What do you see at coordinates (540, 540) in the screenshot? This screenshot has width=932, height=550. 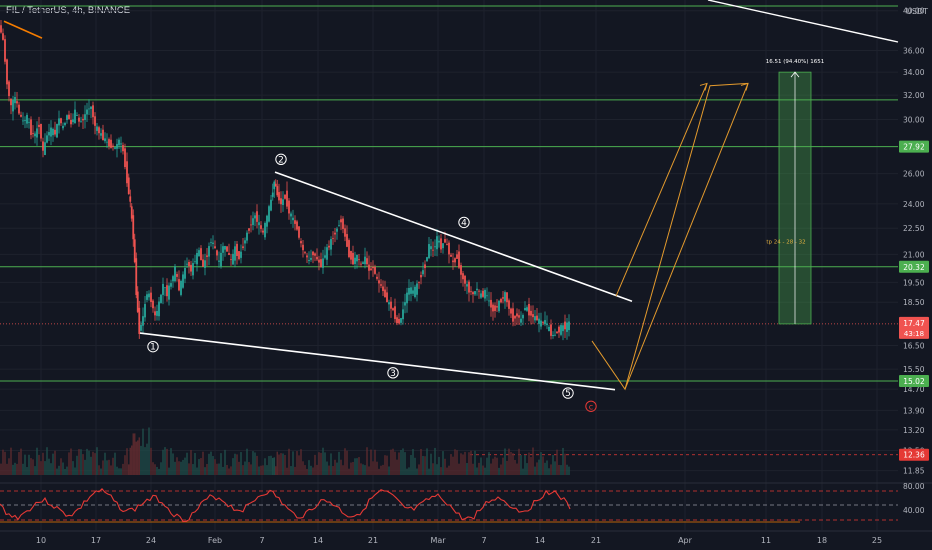 I see `time-tick-label: 14` at bounding box center [540, 540].